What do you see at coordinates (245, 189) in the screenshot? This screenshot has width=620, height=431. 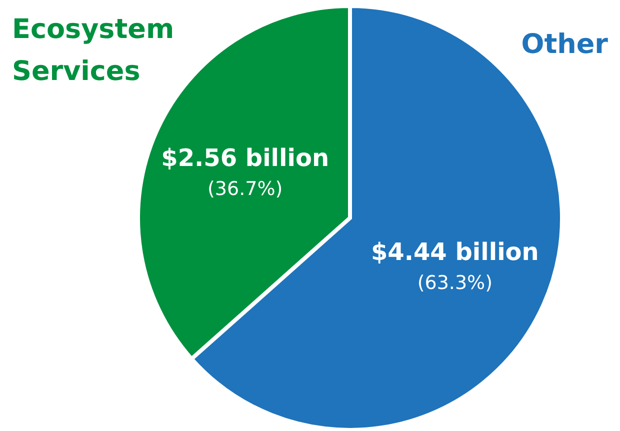 I see `text: (36.7%)` at bounding box center [245, 189].